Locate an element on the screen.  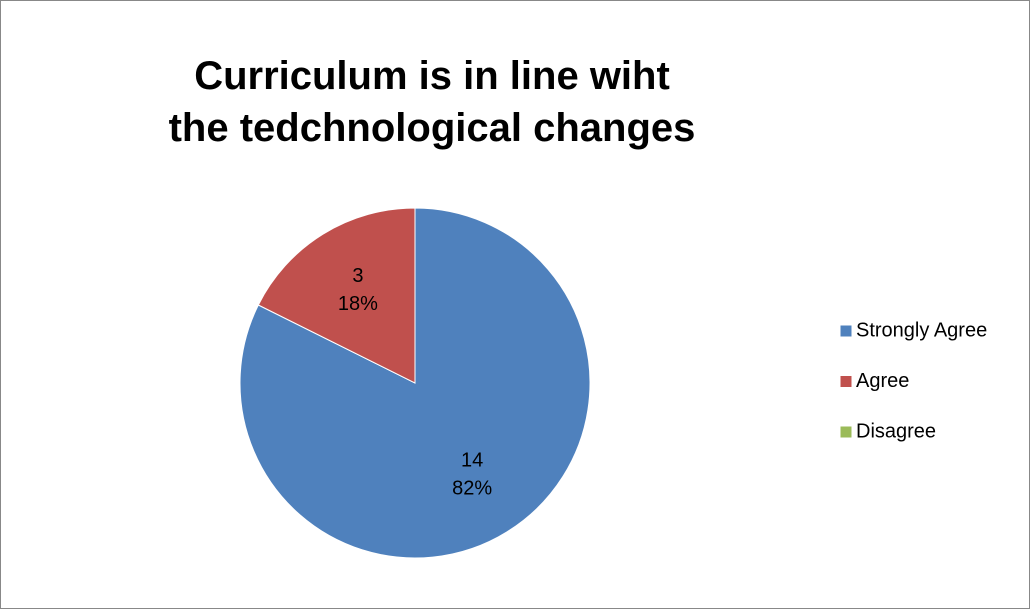
pie-slice is located at coordinates (336, 295).